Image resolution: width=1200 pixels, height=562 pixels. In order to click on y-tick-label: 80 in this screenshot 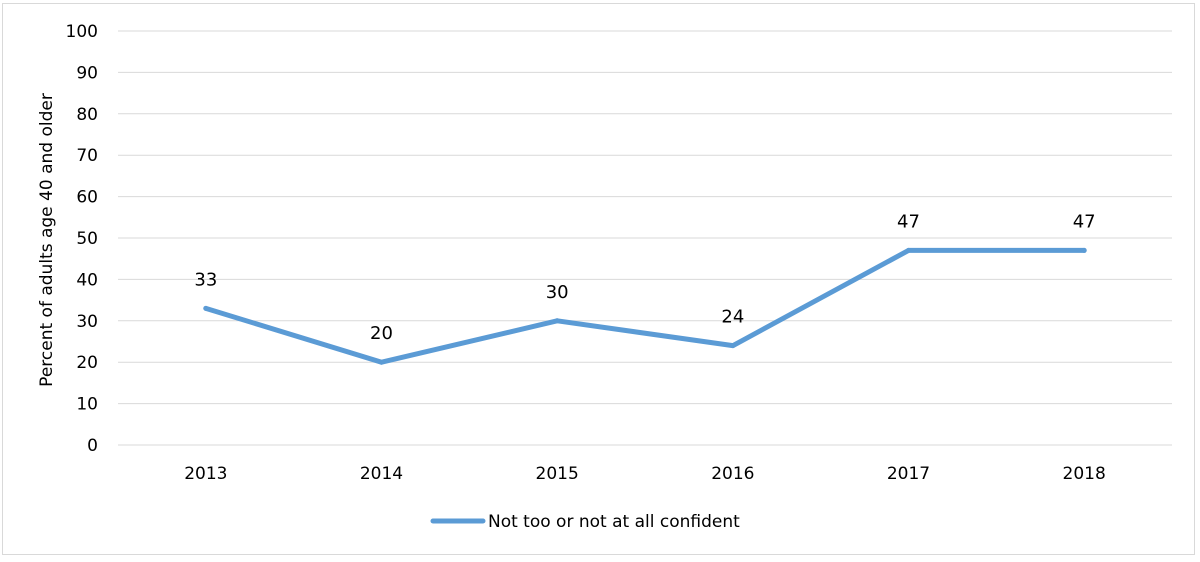, I will do `click(87, 115)`.